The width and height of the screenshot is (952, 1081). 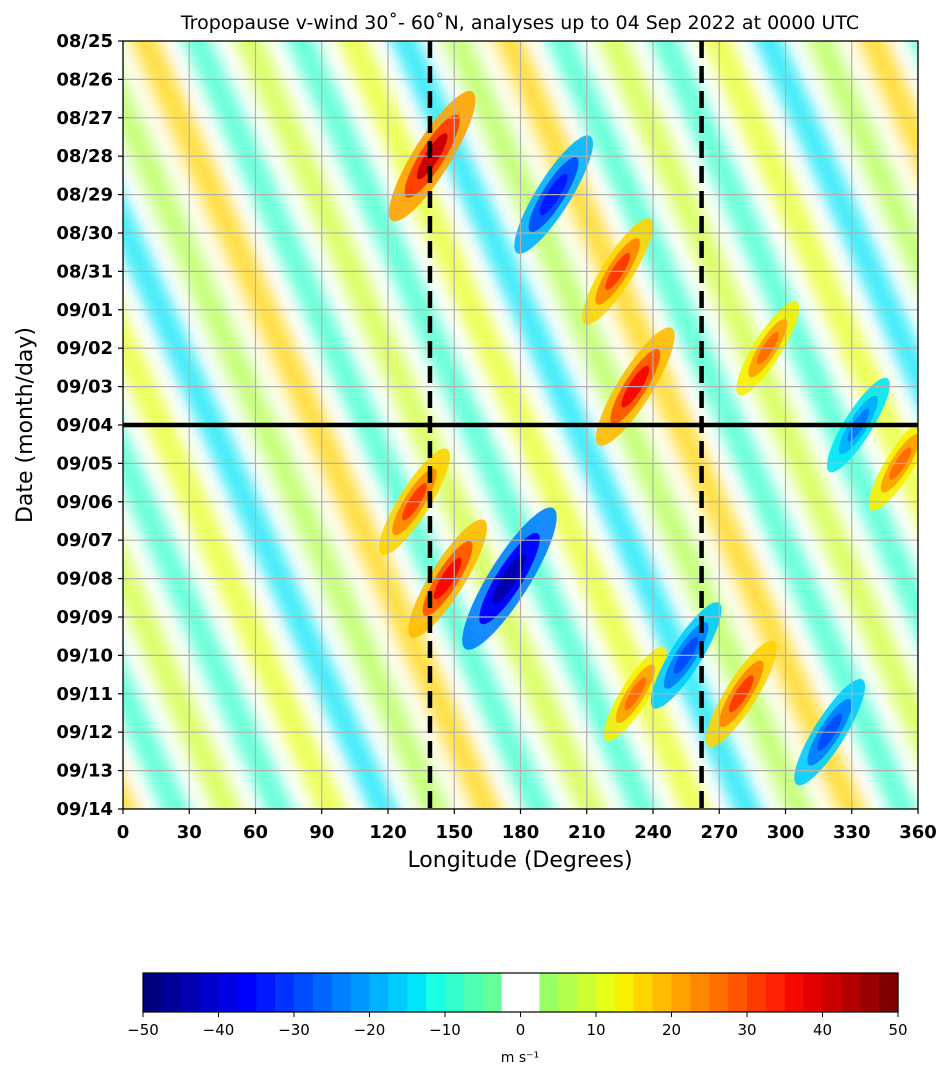 I want to click on colorbar-tick-label: −40, so click(x=219, y=1030).